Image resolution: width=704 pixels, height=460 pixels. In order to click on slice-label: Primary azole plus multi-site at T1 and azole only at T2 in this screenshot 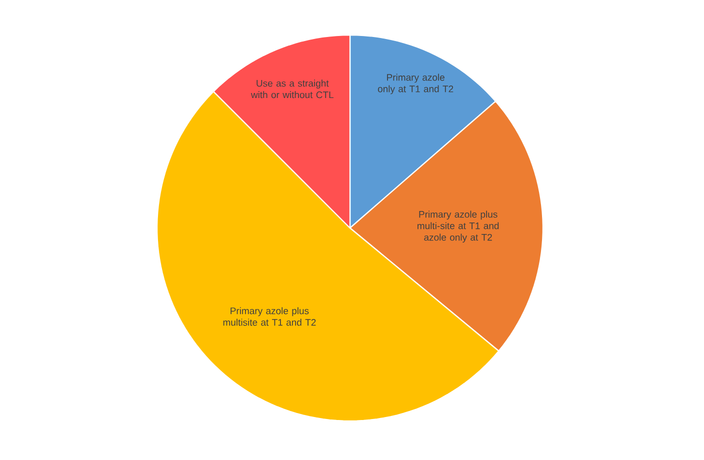, I will do `click(458, 226)`.